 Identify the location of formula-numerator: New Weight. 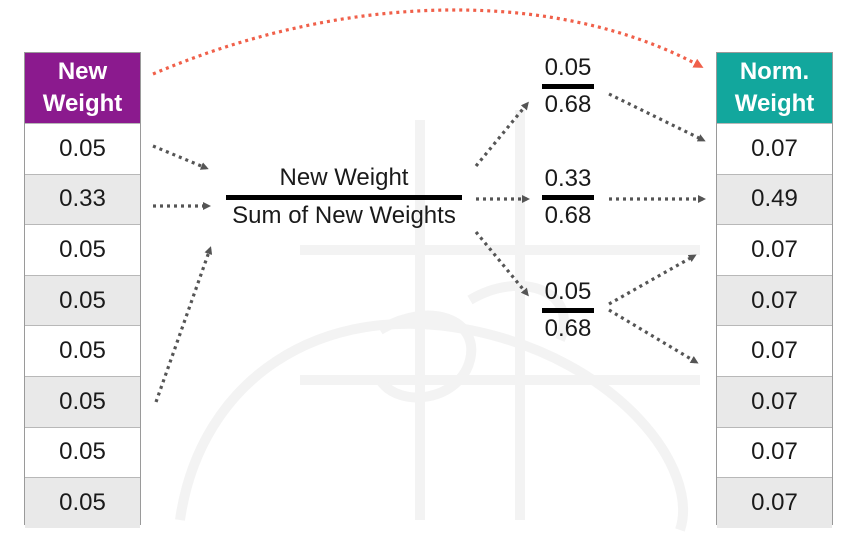
(344, 177).